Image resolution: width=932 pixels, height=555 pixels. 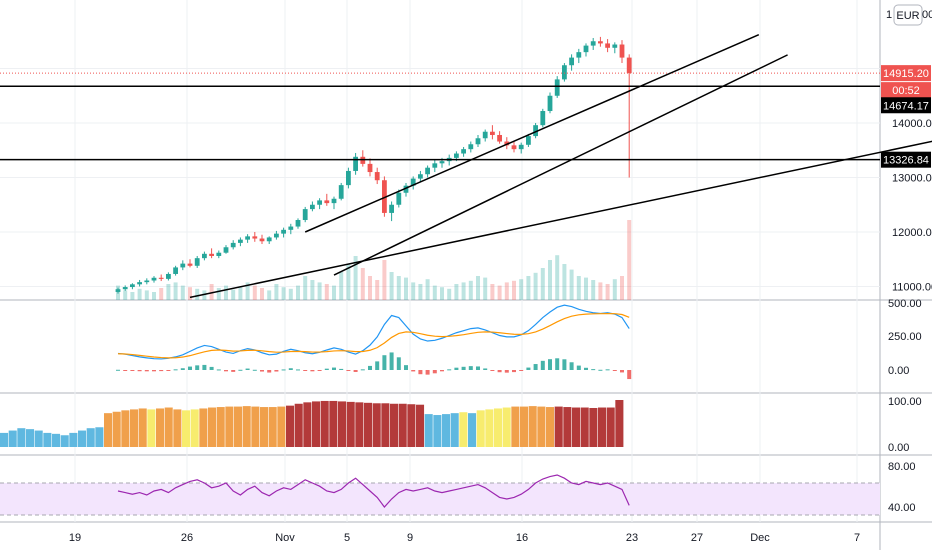 I want to click on last-price-badge-bg, so click(x=906, y=73).